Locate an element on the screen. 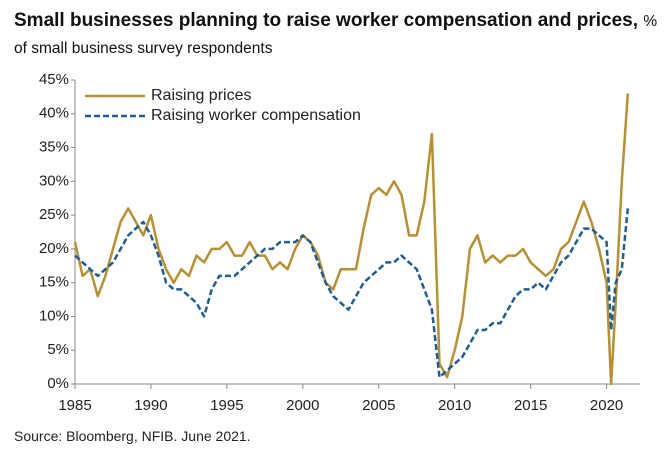 The width and height of the screenshot is (672, 474). y-tick-label: 30% is located at coordinates (54, 180).